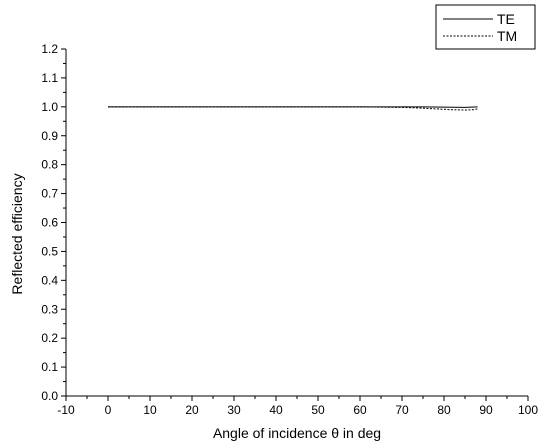 This screenshot has height=445, width=544. Describe the element at coordinates (297, 433) in the screenshot. I see `x-axis-title: Angle of incidence θ in deg` at that location.